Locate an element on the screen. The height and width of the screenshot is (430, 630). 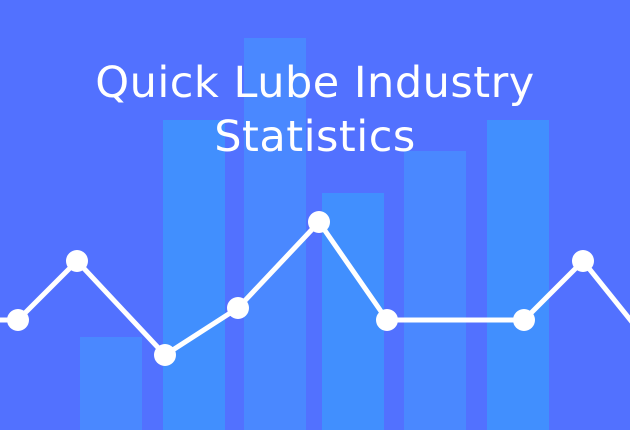
title-line-1: Quick Lube Industry is located at coordinates (315, 83).